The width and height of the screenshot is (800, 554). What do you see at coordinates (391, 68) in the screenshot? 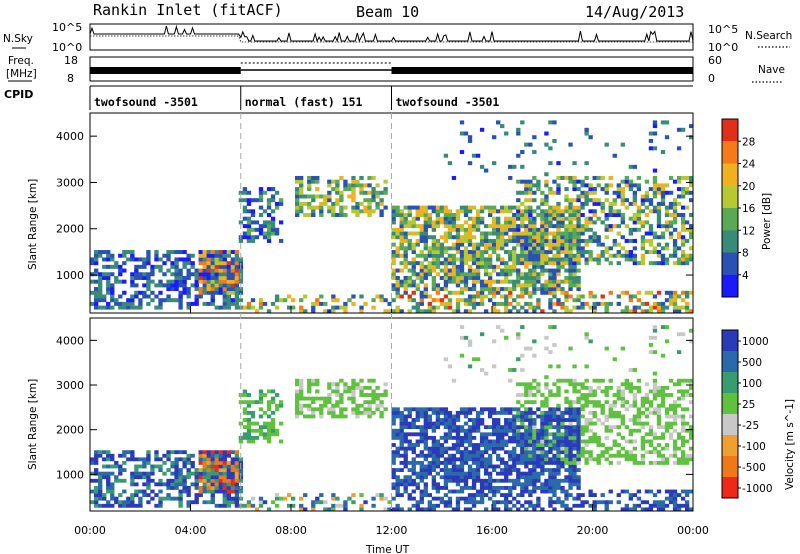
I see `frequency-trace` at bounding box center [391, 68].